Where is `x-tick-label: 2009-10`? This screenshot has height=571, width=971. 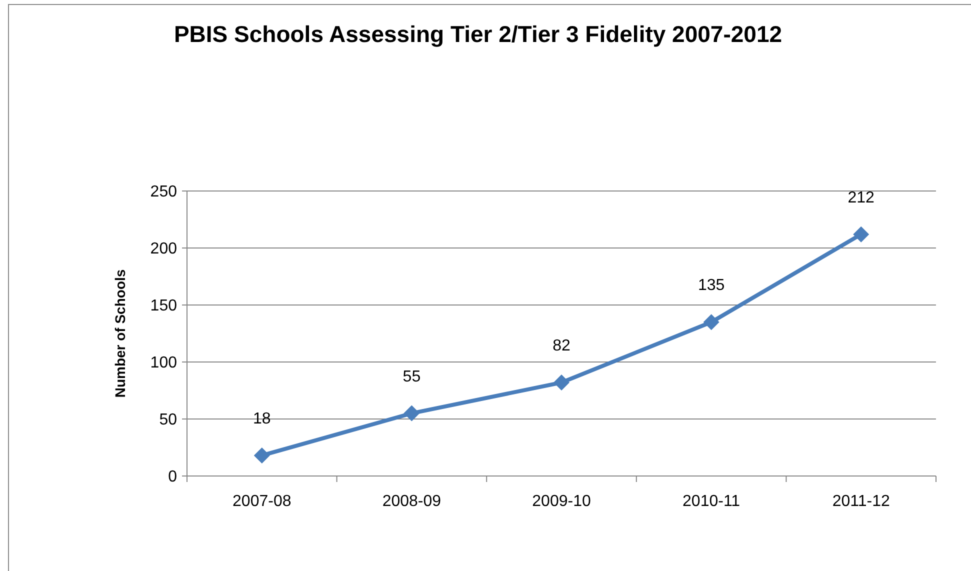 x-tick-label: 2009-10 is located at coordinates (561, 501).